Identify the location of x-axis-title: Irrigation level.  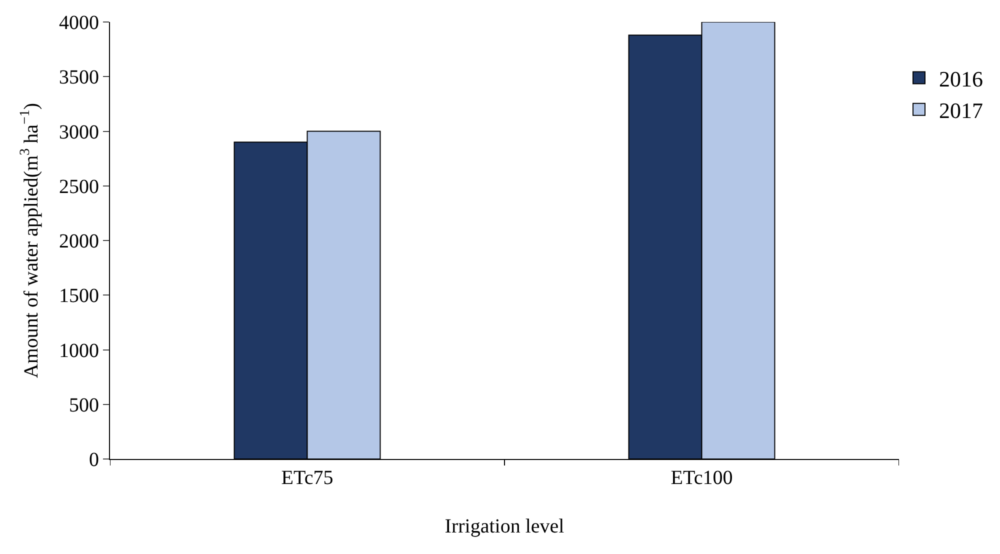
(504, 527).